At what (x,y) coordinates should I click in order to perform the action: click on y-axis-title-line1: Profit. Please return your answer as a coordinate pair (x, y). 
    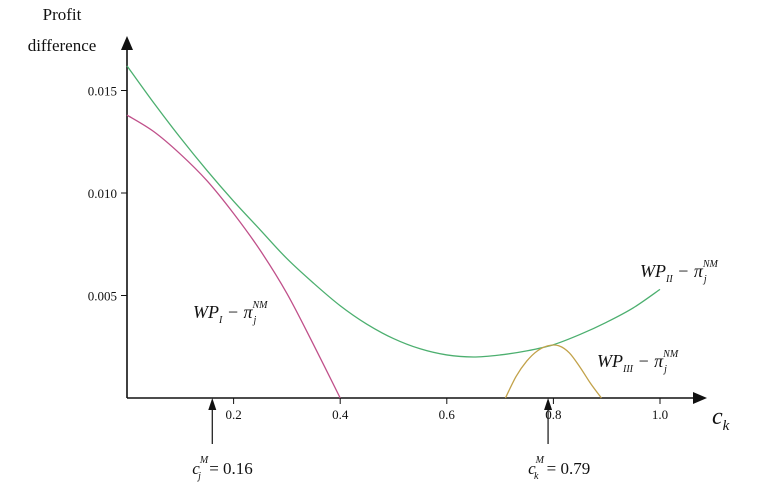
    Looking at the image, I should click on (62, 14).